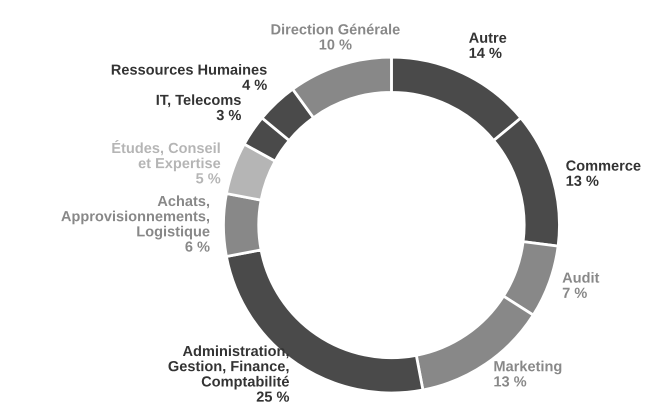 The image size is (672, 419). What do you see at coordinates (273, 396) in the screenshot?
I see `data-label: 25 %` at bounding box center [273, 396].